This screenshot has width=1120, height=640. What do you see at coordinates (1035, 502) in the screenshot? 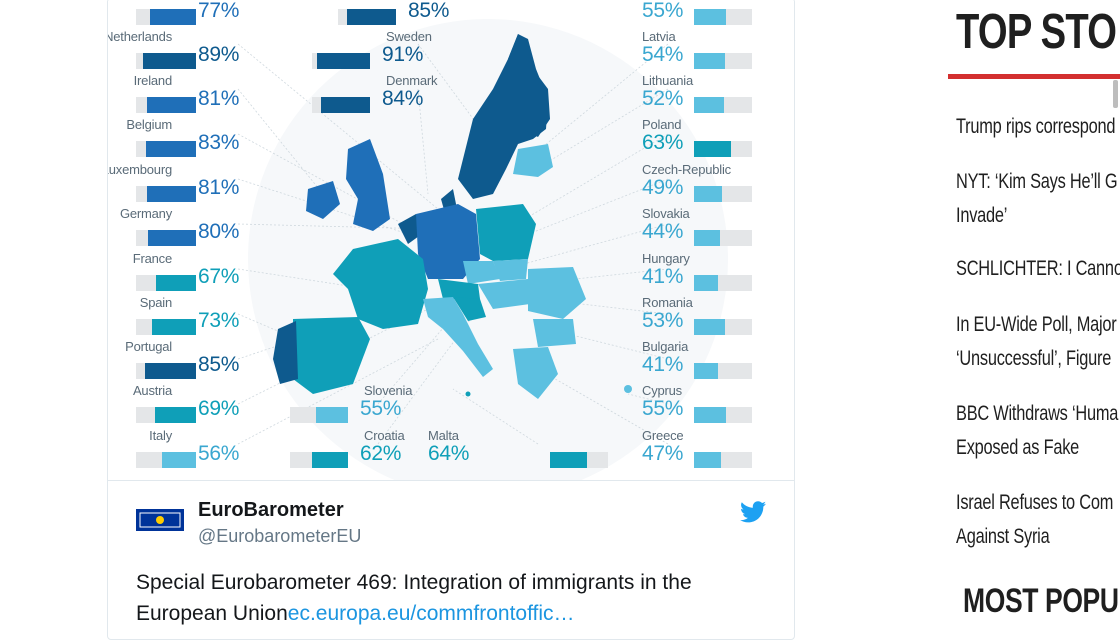
I see `story-link-6: Israel Refuses to Com` at bounding box center [1035, 502].